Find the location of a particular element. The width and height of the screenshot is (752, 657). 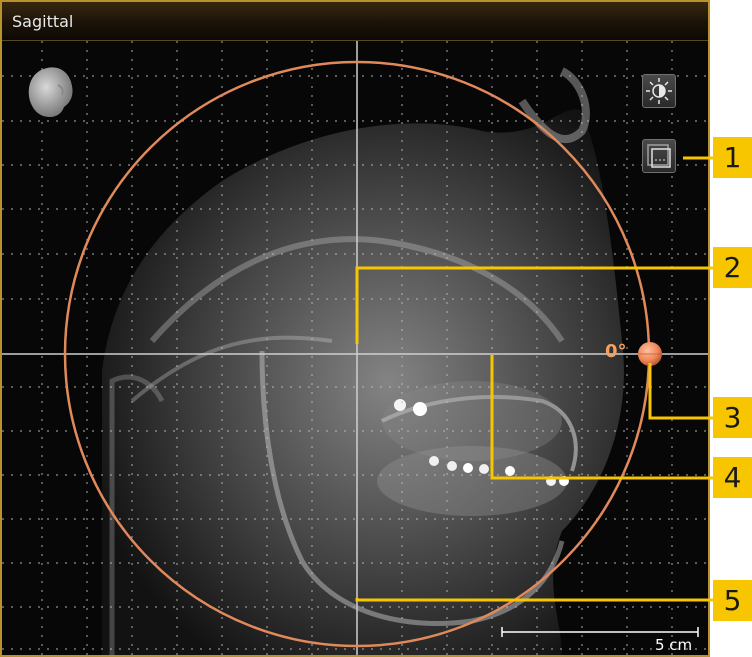

window-title: Sagittal is located at coordinates (43, 21).